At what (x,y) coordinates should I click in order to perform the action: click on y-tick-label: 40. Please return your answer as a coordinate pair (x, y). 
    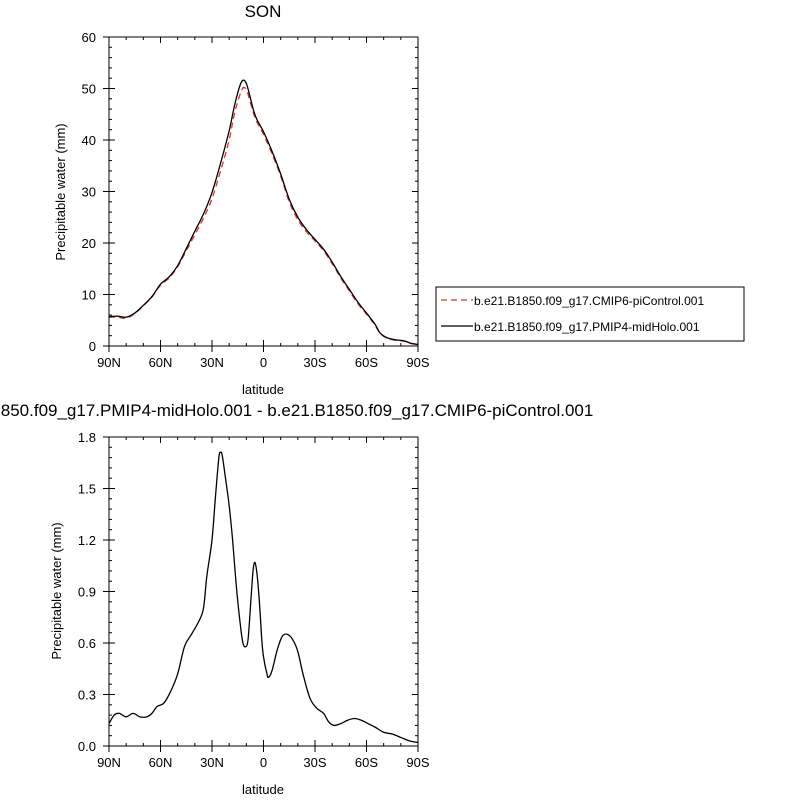
    Looking at the image, I should click on (89, 140).